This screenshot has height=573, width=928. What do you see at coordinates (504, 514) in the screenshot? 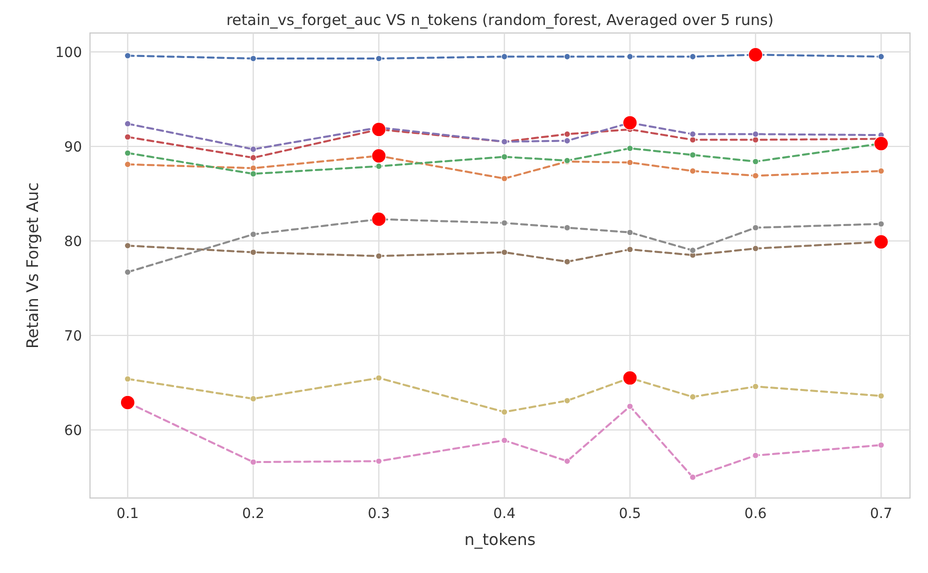
I see `x-tick-label: 0.4` at bounding box center [504, 514].